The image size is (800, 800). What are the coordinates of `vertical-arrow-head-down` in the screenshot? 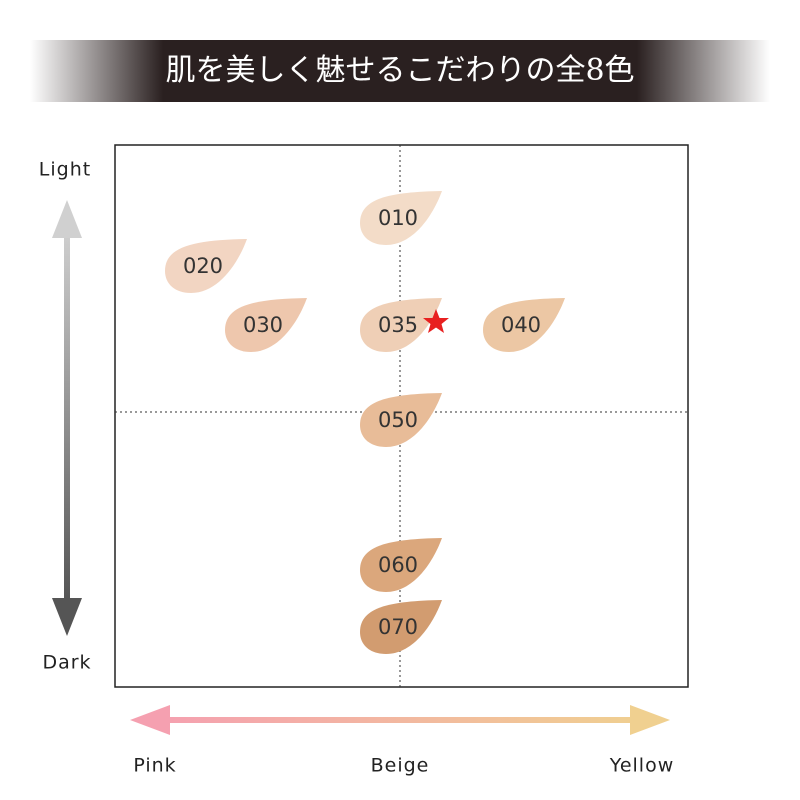 It's located at (67, 617).